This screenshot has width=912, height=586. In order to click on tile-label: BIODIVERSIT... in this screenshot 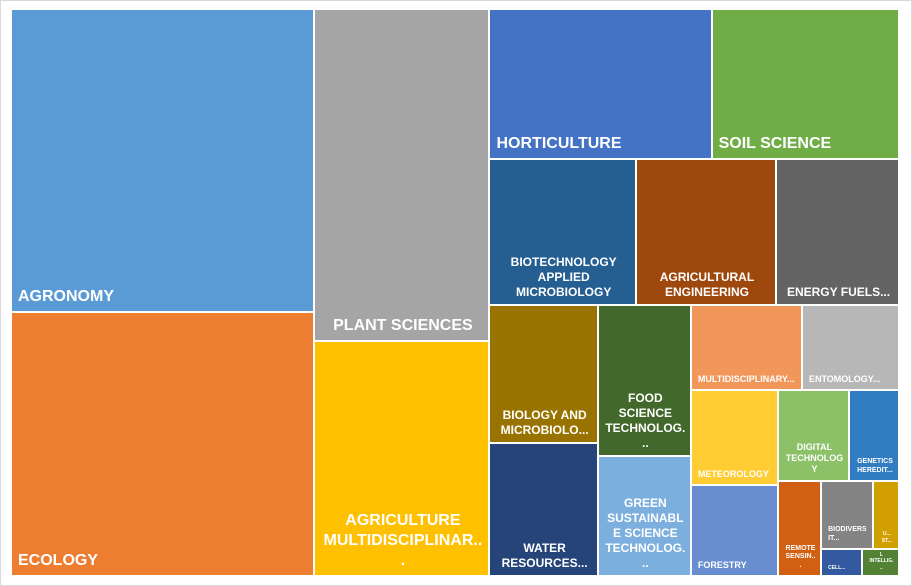, I will do `click(847, 534)`.